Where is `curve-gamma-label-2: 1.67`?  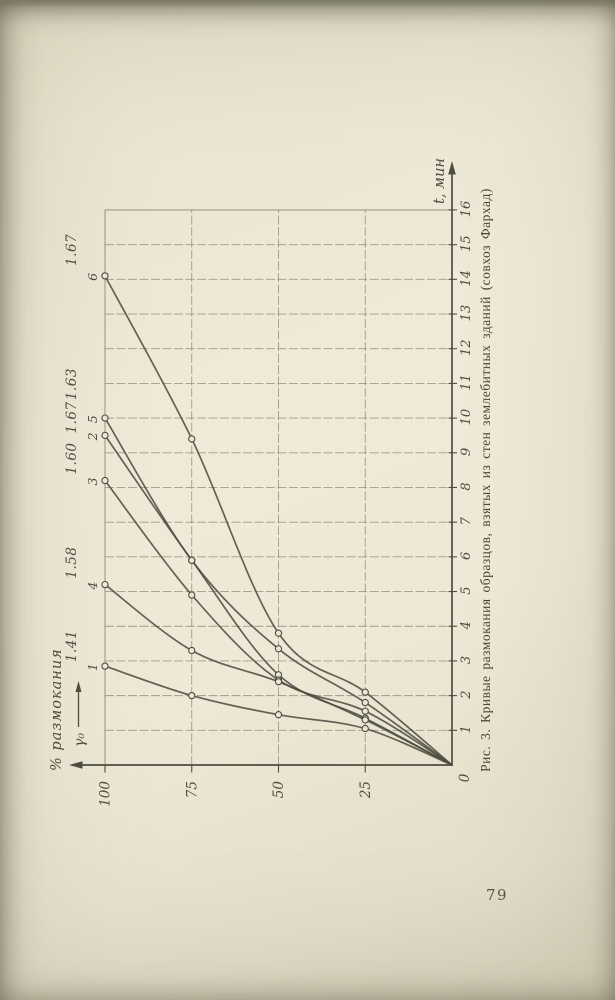 curve-gamma-label-2: 1.67 is located at coordinates (72, 417).